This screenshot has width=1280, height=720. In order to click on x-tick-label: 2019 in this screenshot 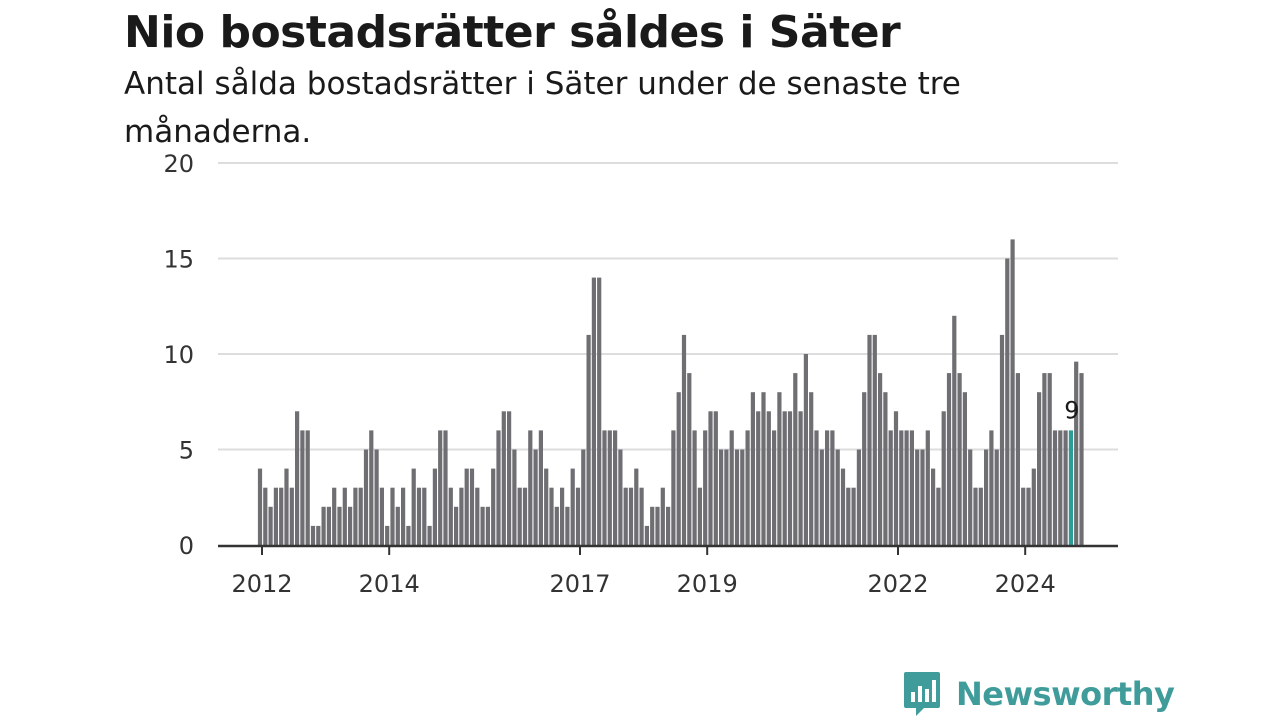, I will do `click(707, 584)`.